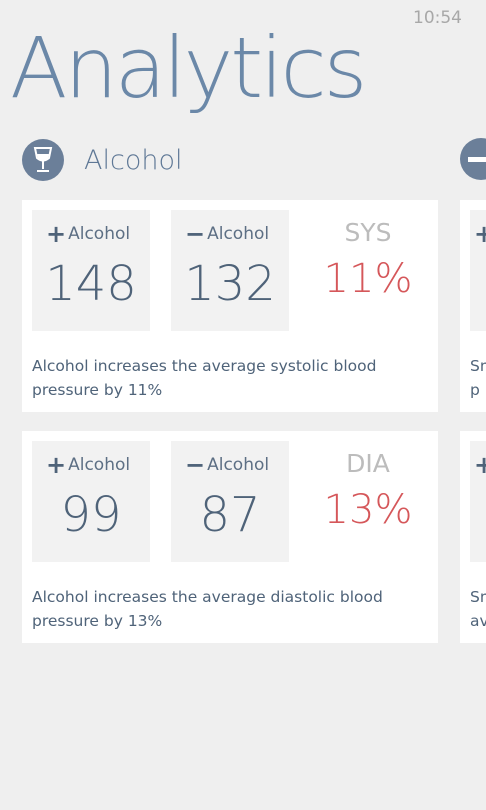 This screenshot has width=486, height=810. Describe the element at coordinates (133, 160) in the screenshot. I see `section-label: Alcohol` at that location.